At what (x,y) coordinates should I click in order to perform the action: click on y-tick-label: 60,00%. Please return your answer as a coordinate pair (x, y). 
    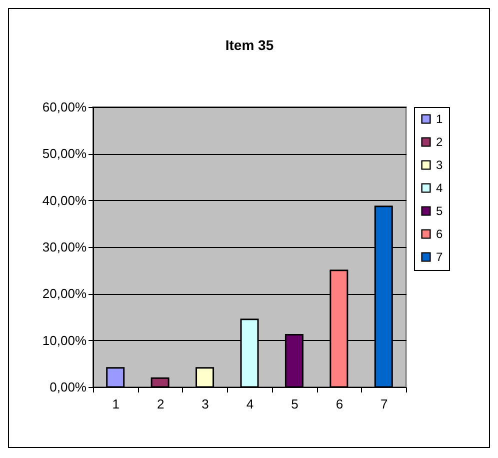
    Looking at the image, I should click on (64, 107).